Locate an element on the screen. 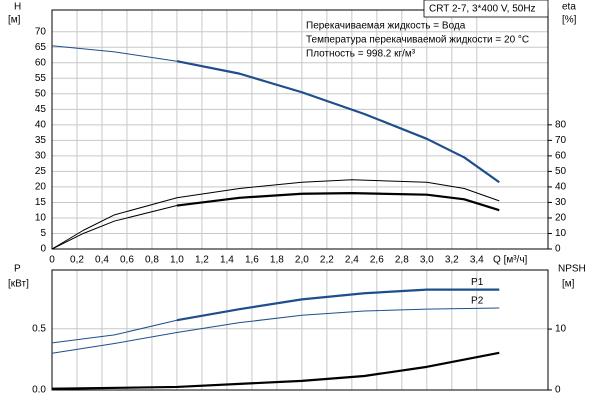  y-tick-label: 45 is located at coordinates (41, 109).